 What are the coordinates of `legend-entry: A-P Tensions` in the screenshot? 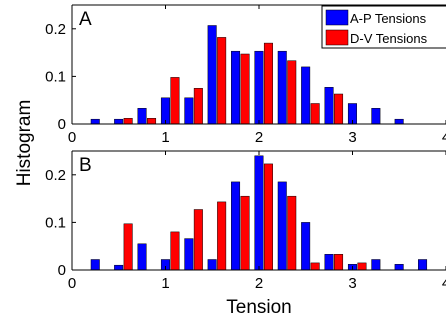 It's located at (388, 18).